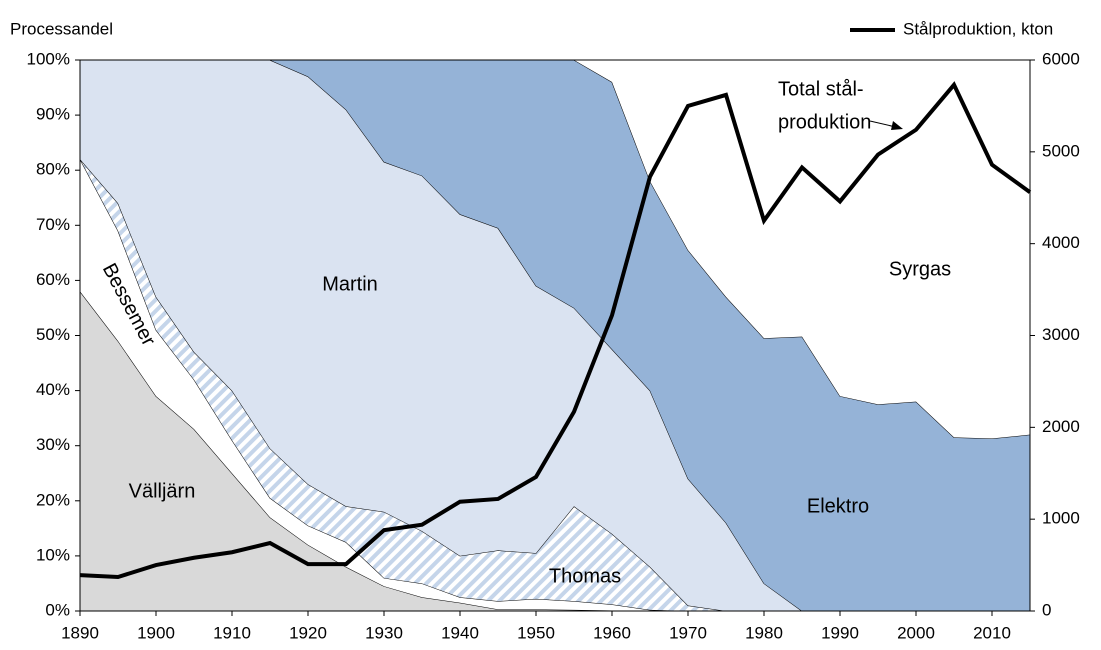  I want to click on y2-tick-label: 3000, so click(1061, 334).